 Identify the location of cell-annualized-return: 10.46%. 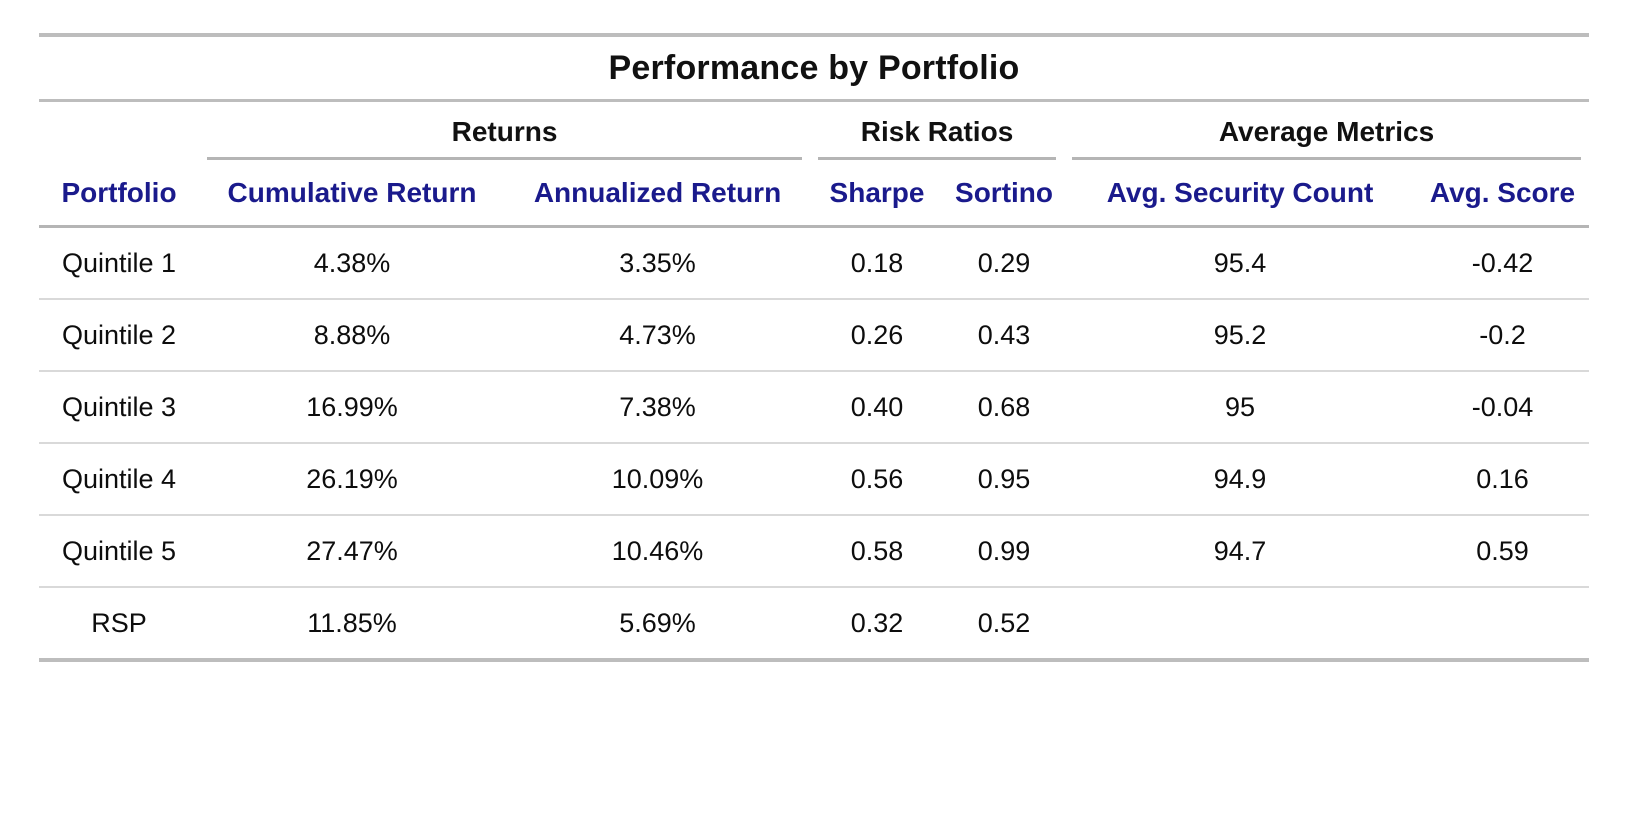
(658, 550).